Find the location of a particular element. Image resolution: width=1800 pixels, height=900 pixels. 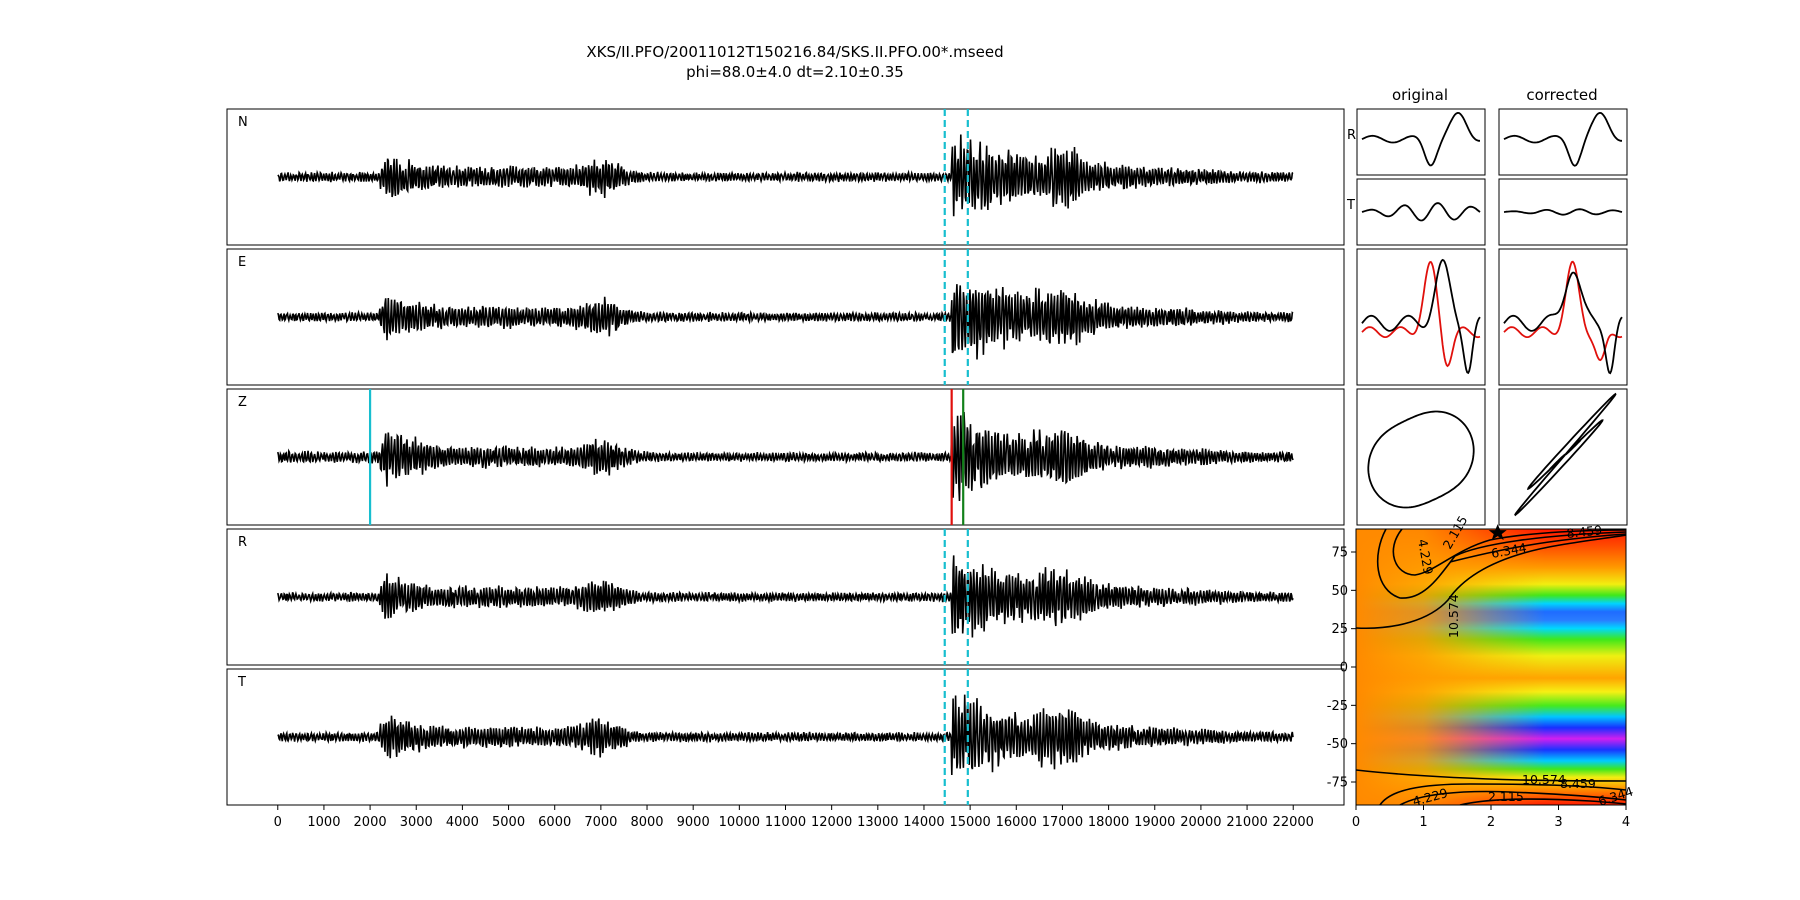

x-tick-label: 7000 is located at coordinates (600, 822).